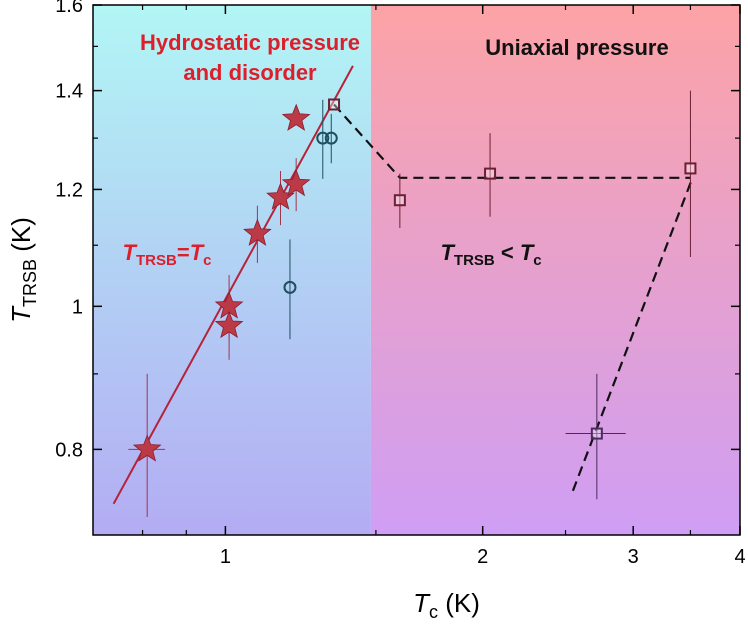  I want to click on x-tick-label-4: 4, so click(739, 557).